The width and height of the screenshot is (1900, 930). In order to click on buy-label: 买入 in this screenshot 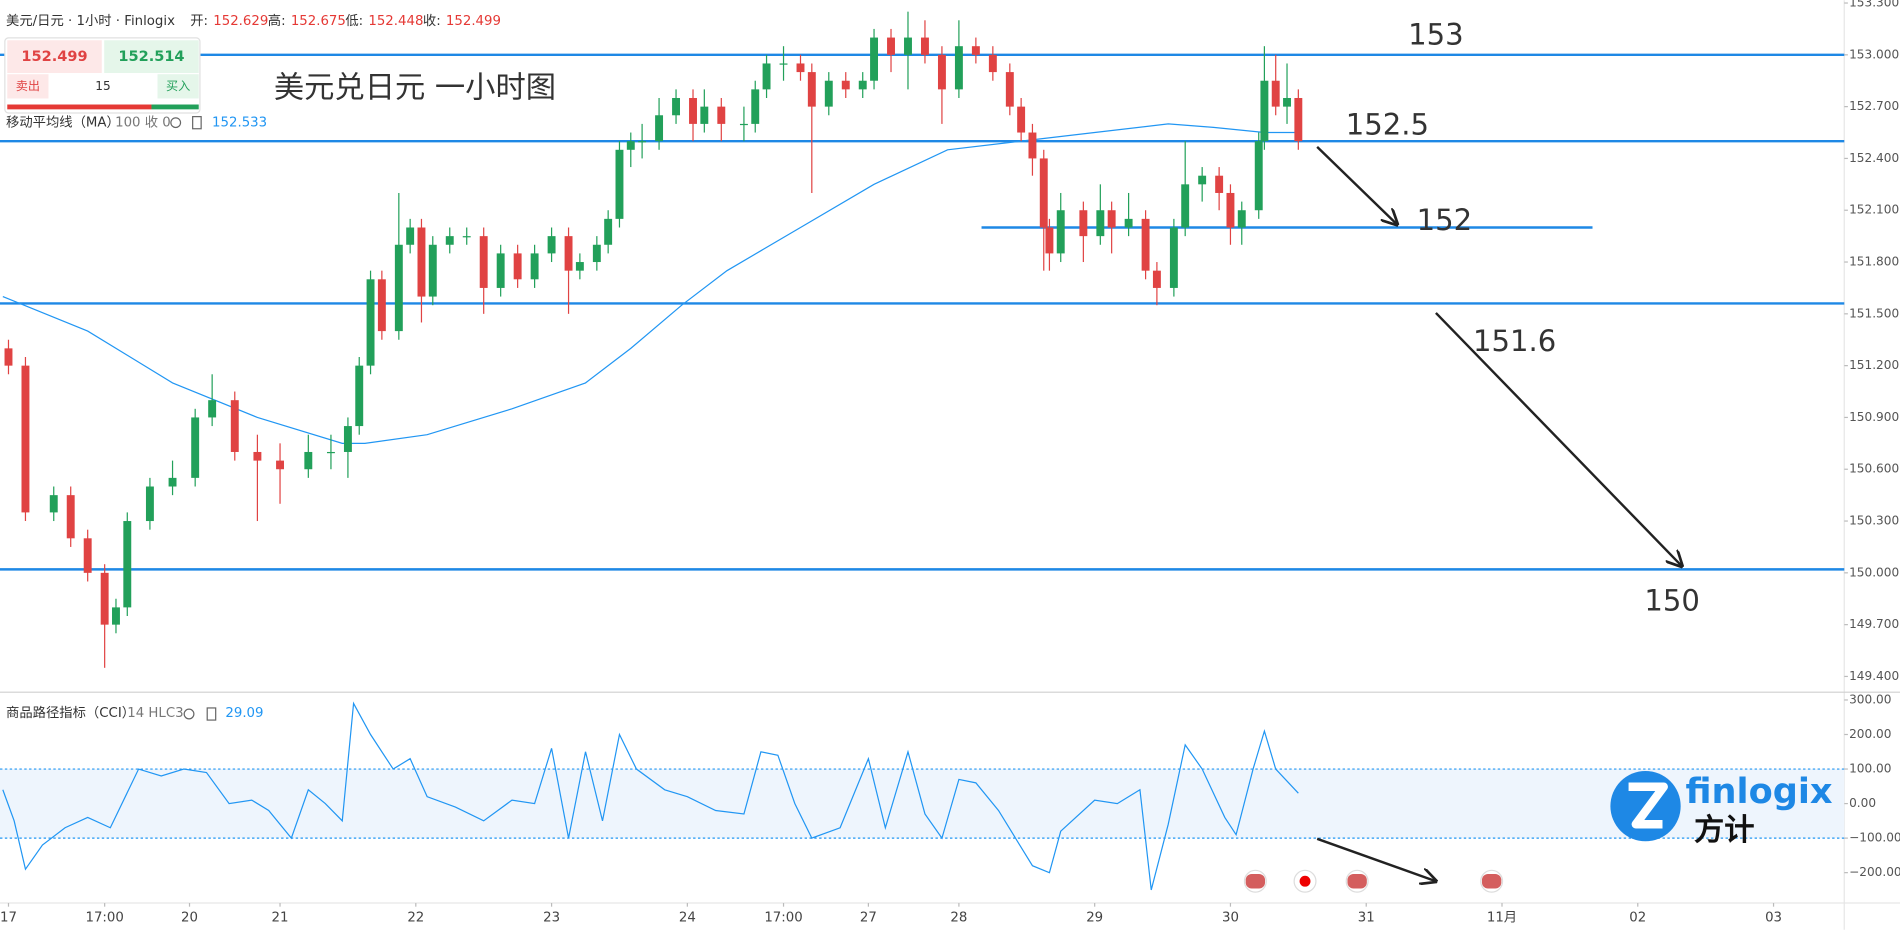, I will do `click(178, 86)`.